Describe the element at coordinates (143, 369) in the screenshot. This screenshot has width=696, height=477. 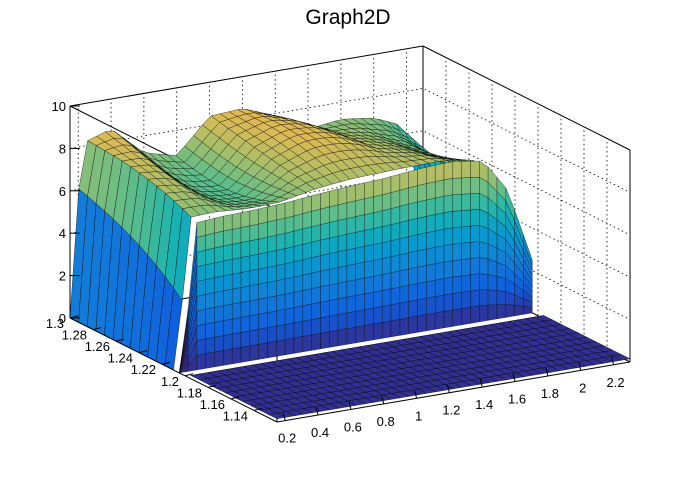
I see `y-tick-label: 1.22` at that location.